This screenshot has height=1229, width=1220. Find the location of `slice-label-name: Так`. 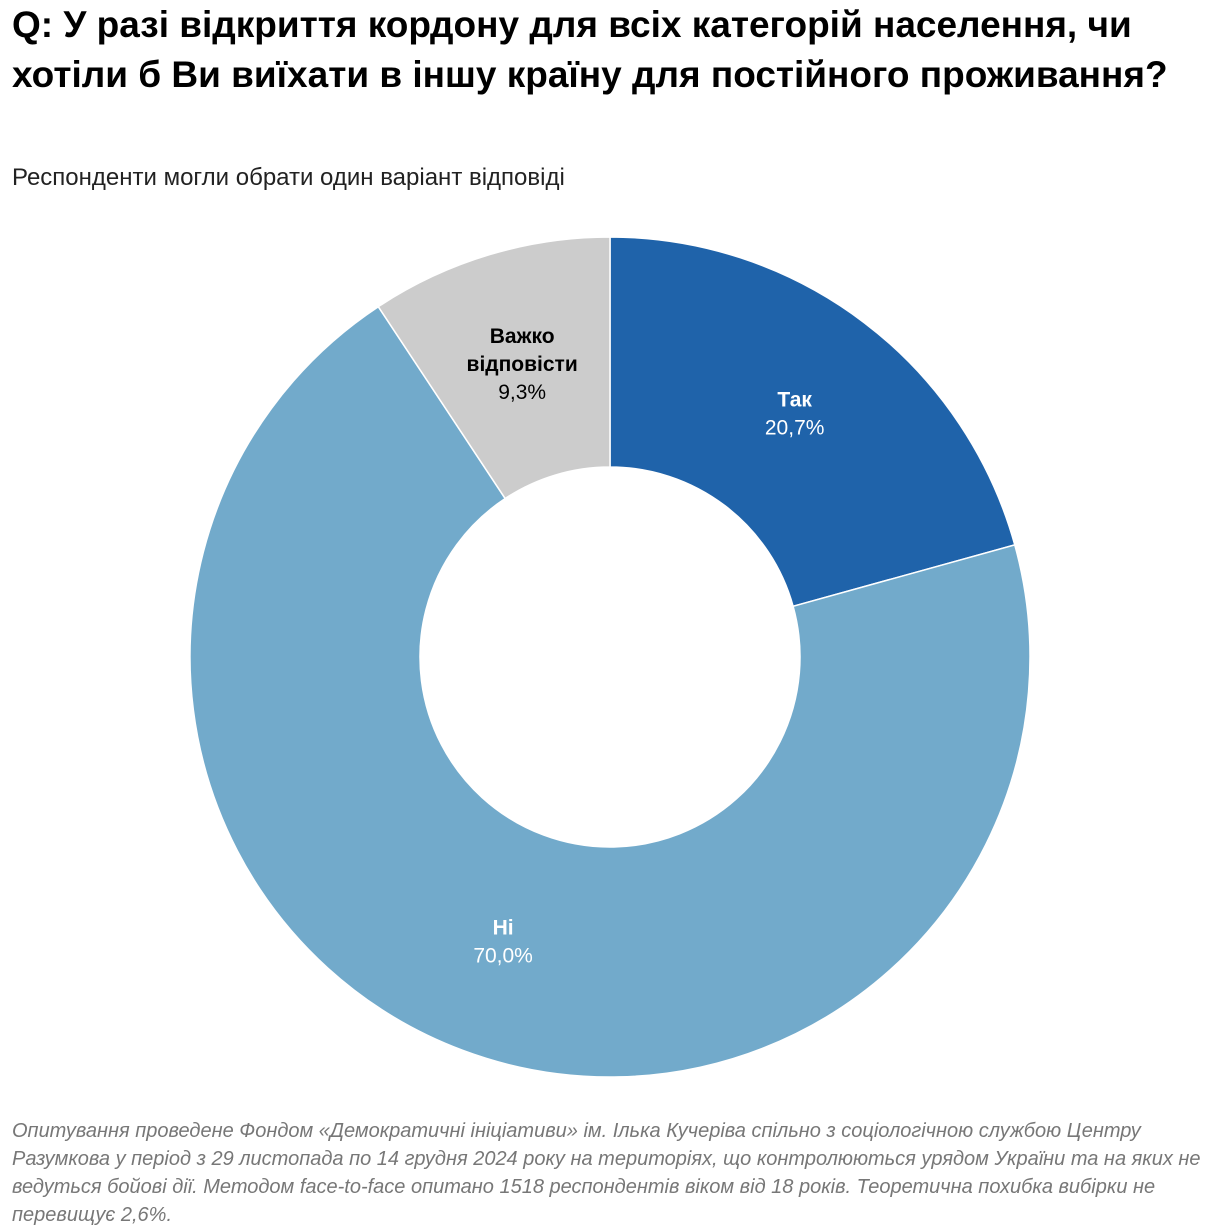

slice-label-name: Так is located at coordinates (794, 399).